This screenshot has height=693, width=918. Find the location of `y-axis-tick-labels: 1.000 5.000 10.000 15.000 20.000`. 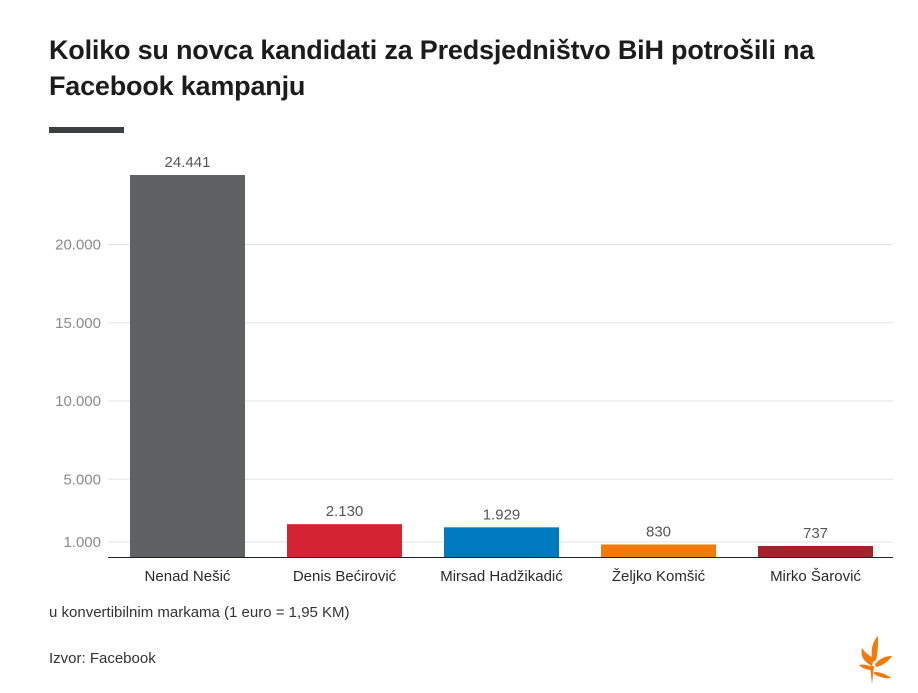

y-axis-tick-labels: 1.000 5.000 10.000 15.000 20.000 is located at coordinates (78, 394).